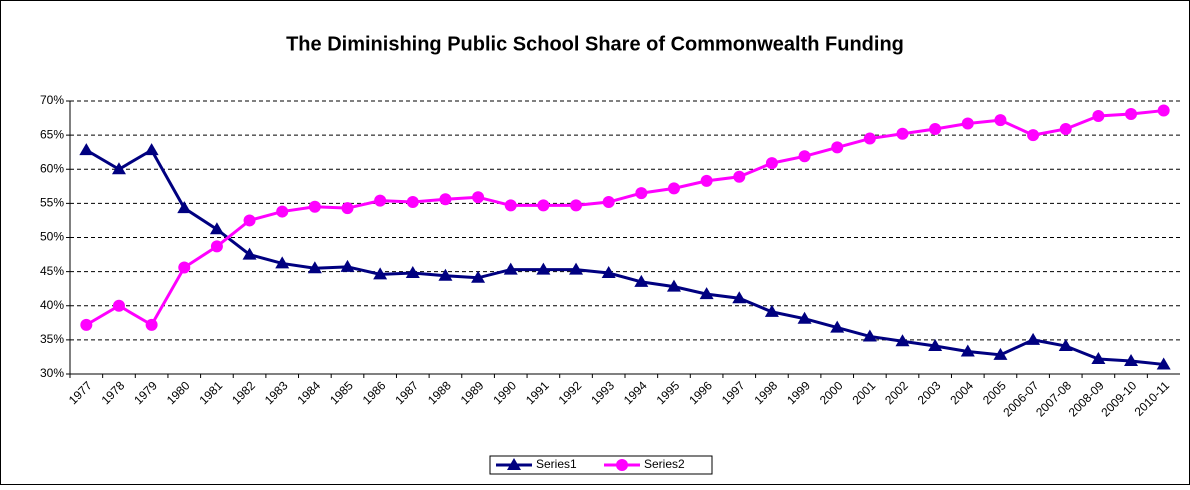 The height and width of the screenshot is (490, 1190). Describe the element at coordinates (556, 464) in the screenshot. I see `legend-label: Series1` at that location.